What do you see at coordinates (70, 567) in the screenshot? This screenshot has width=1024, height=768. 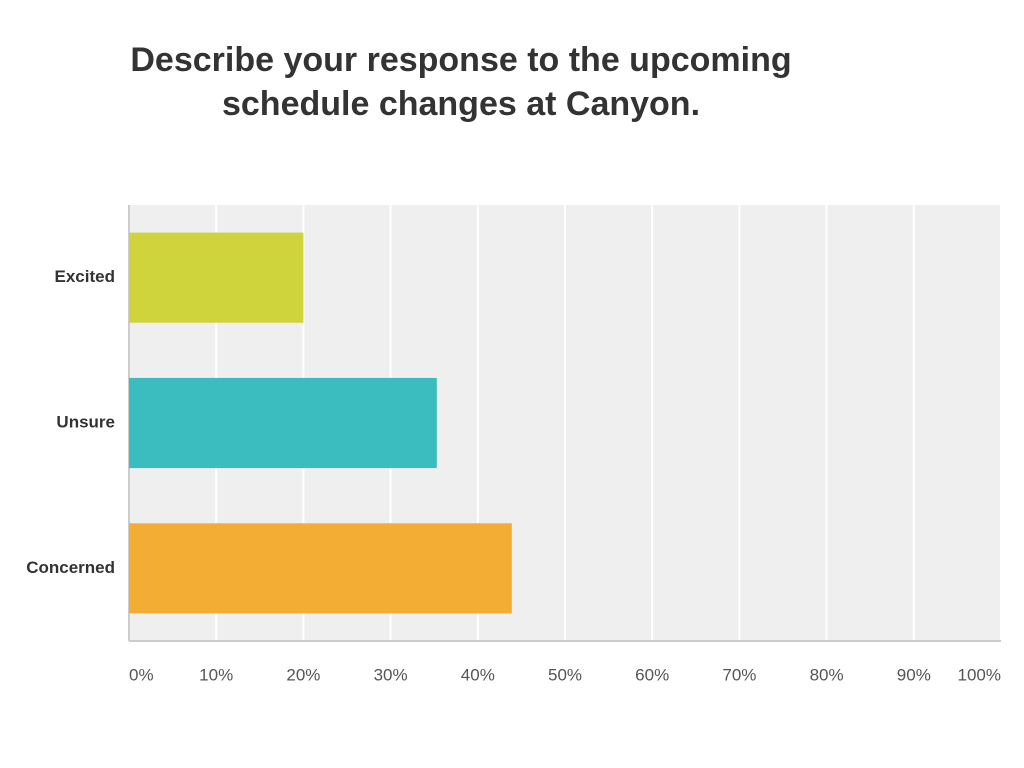 I see `y-tick-label: Concerned` at bounding box center [70, 567].